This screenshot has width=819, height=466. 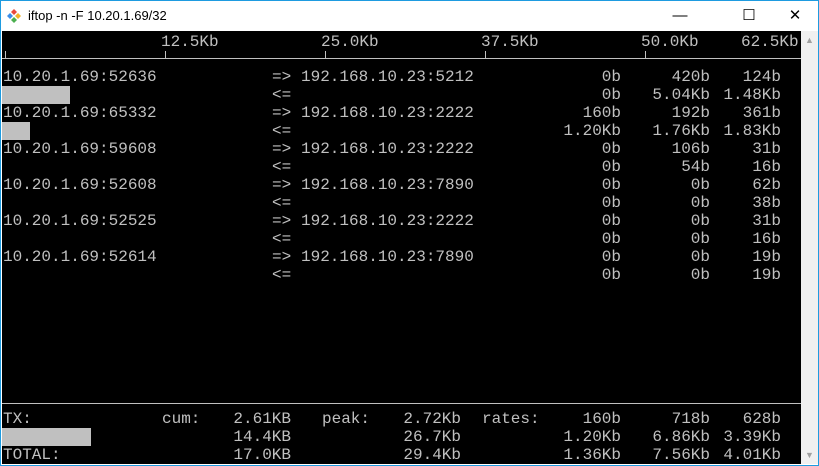 What do you see at coordinates (510, 42) in the screenshot?
I see `scale-label: 37.5Kb` at bounding box center [510, 42].